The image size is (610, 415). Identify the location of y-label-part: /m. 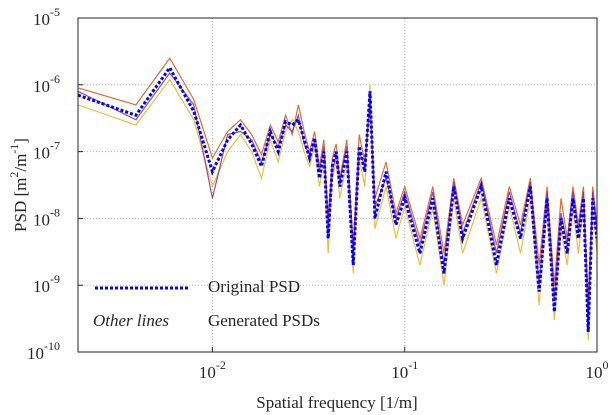
(20, 163).